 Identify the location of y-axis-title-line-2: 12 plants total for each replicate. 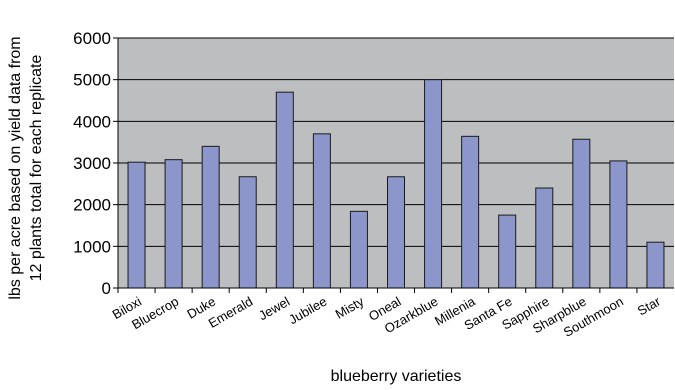
(36, 168).